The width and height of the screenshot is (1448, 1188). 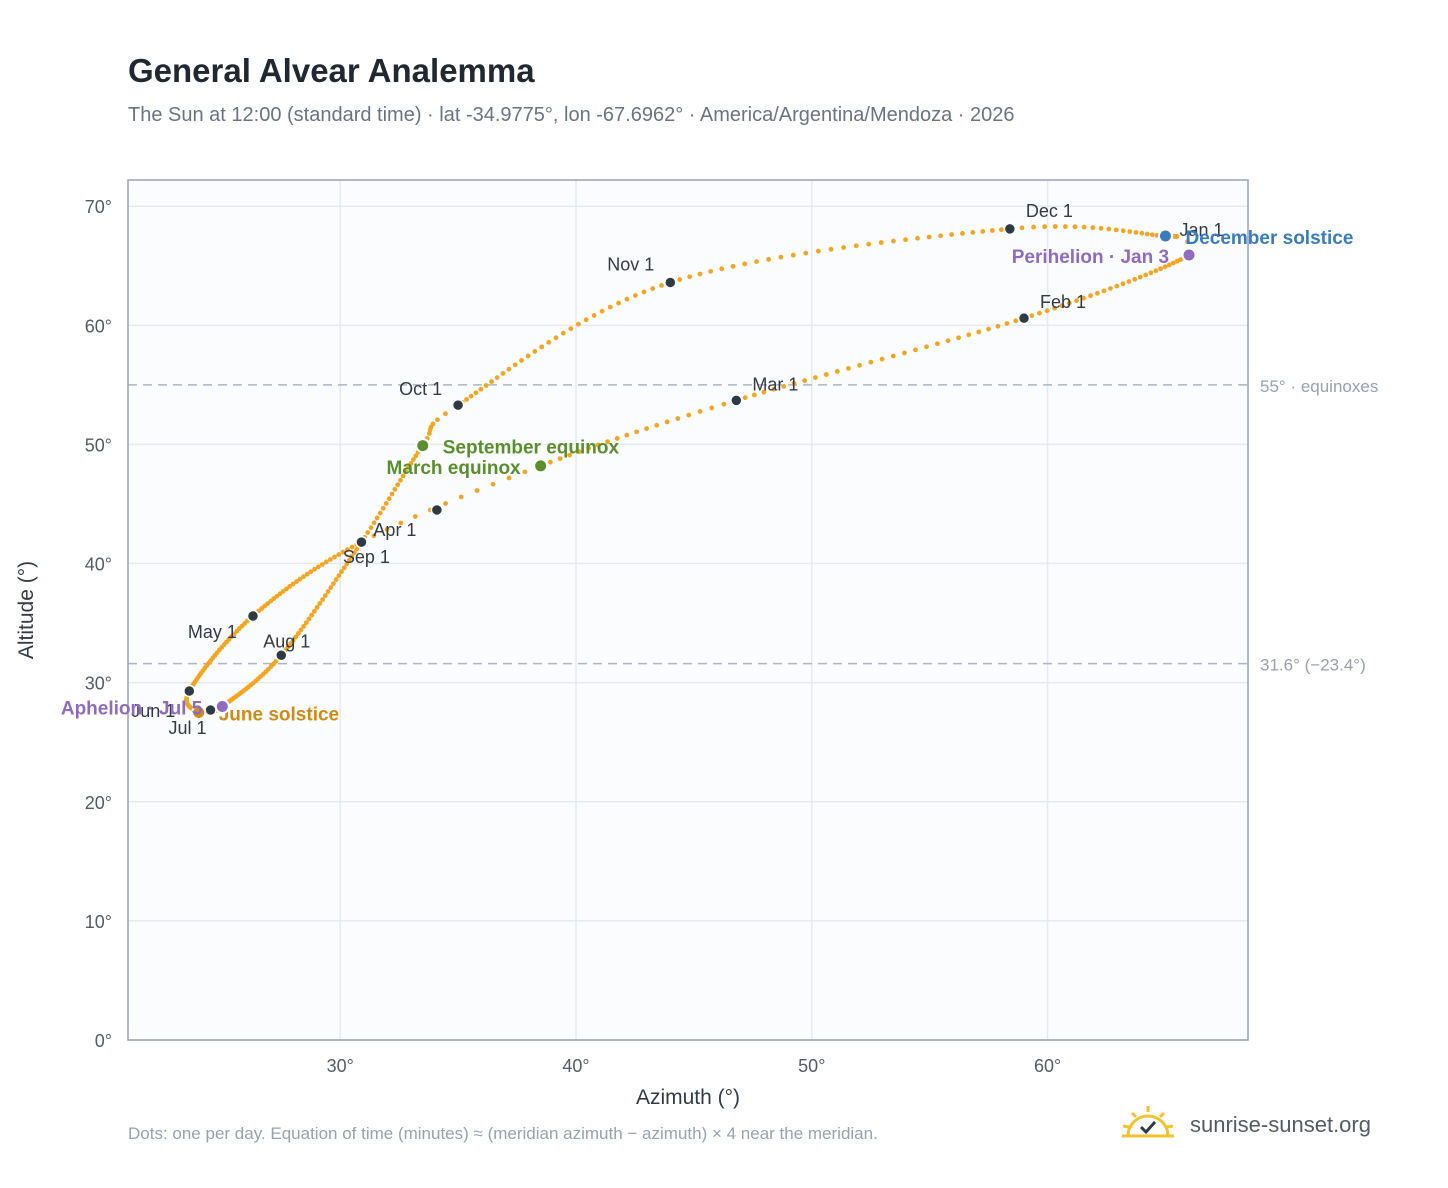 What do you see at coordinates (331, 70) in the screenshot?
I see `chart-title: General Alvear Analemma` at bounding box center [331, 70].